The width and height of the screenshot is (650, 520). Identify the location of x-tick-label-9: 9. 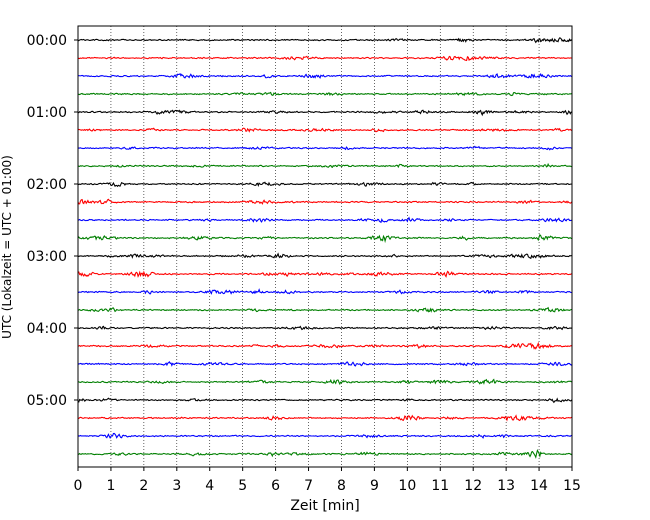
(374, 486).